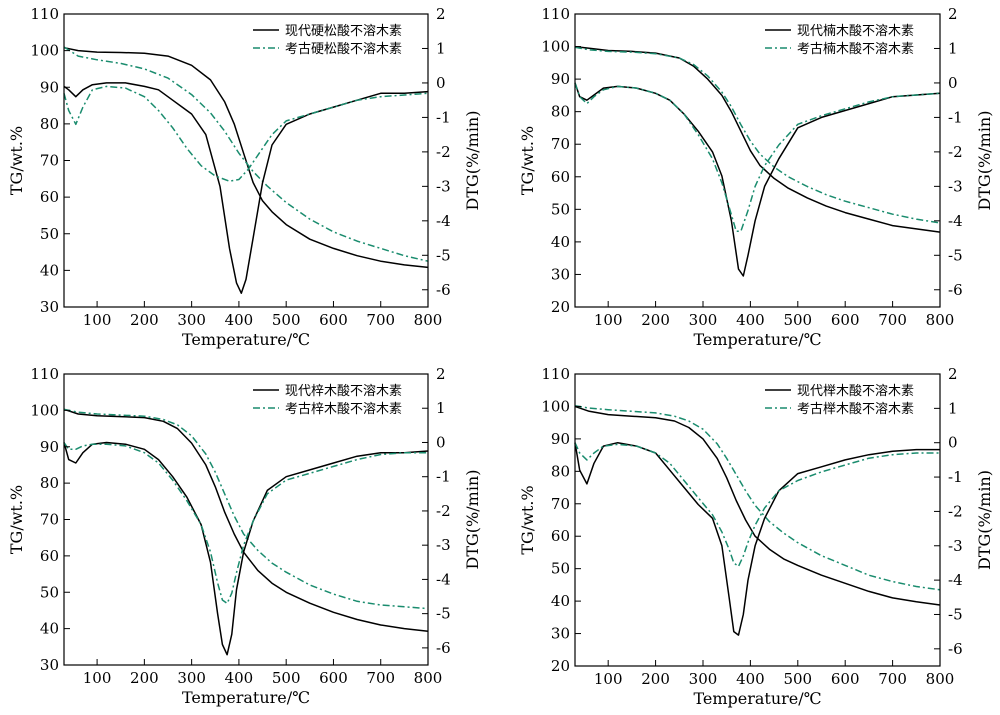 The image size is (1000, 715). I want to click on legend-label: 考古硬松酸不溶木素, so click(343, 49).